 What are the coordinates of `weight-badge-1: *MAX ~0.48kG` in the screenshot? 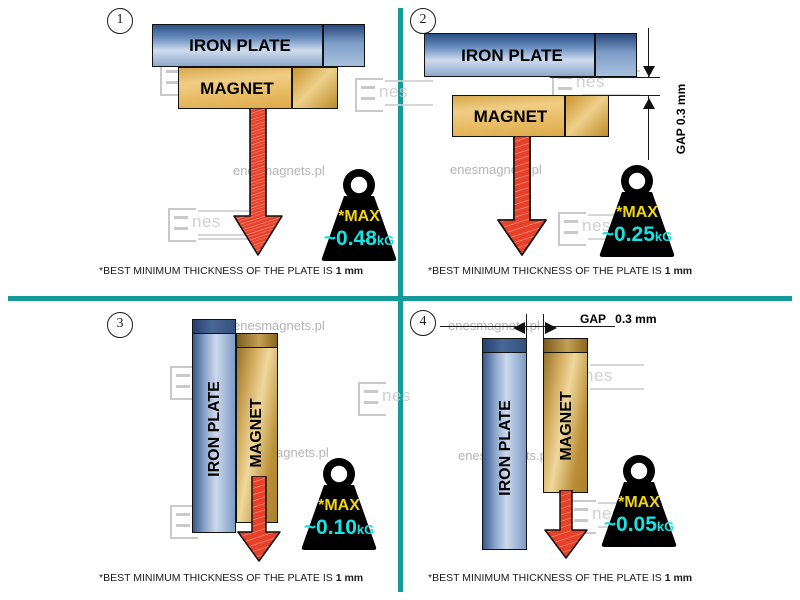 It's located at (359, 214).